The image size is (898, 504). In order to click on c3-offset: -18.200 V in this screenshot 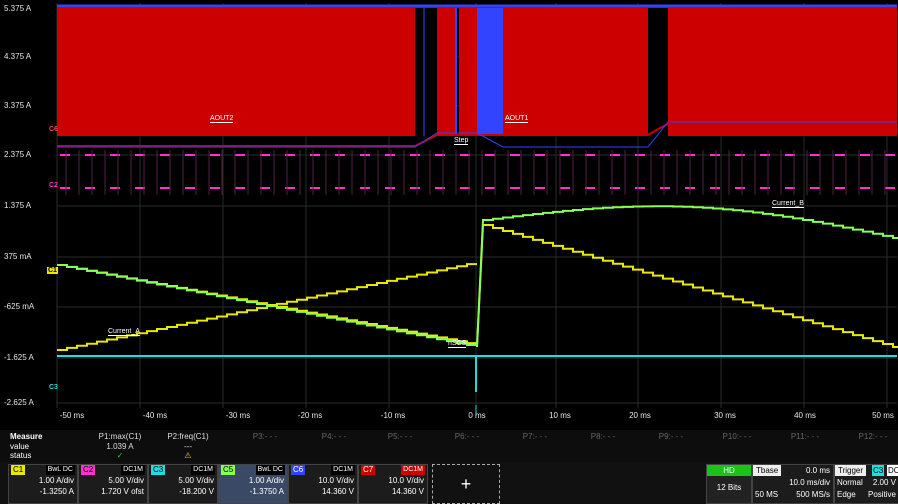, I will do `click(183, 491)`.